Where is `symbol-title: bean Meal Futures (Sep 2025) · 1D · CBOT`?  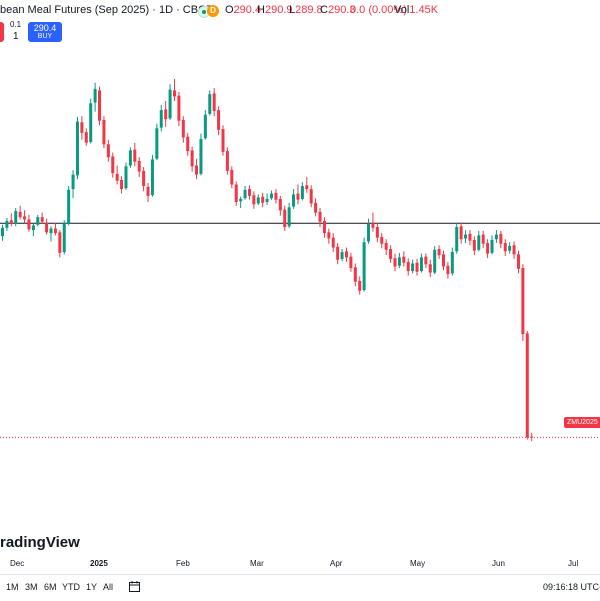
symbol-title: bean Meal Futures (Sep 2025) · 1D · CBOT is located at coordinates (107, 10).